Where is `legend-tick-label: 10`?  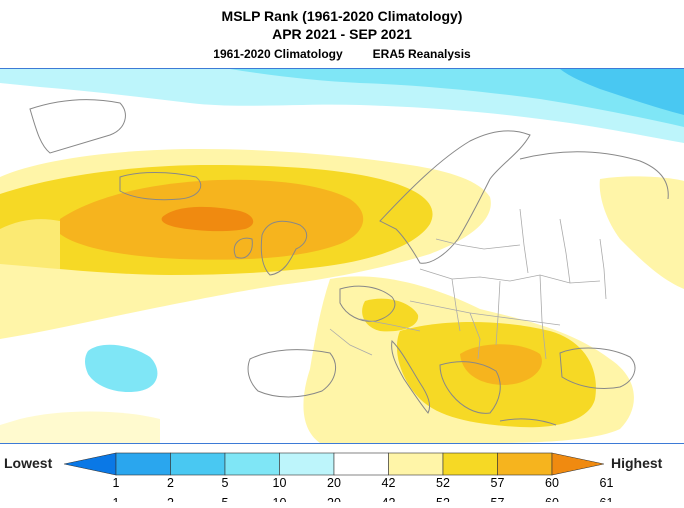
legend-tick-label: 10 is located at coordinates (279, 483).